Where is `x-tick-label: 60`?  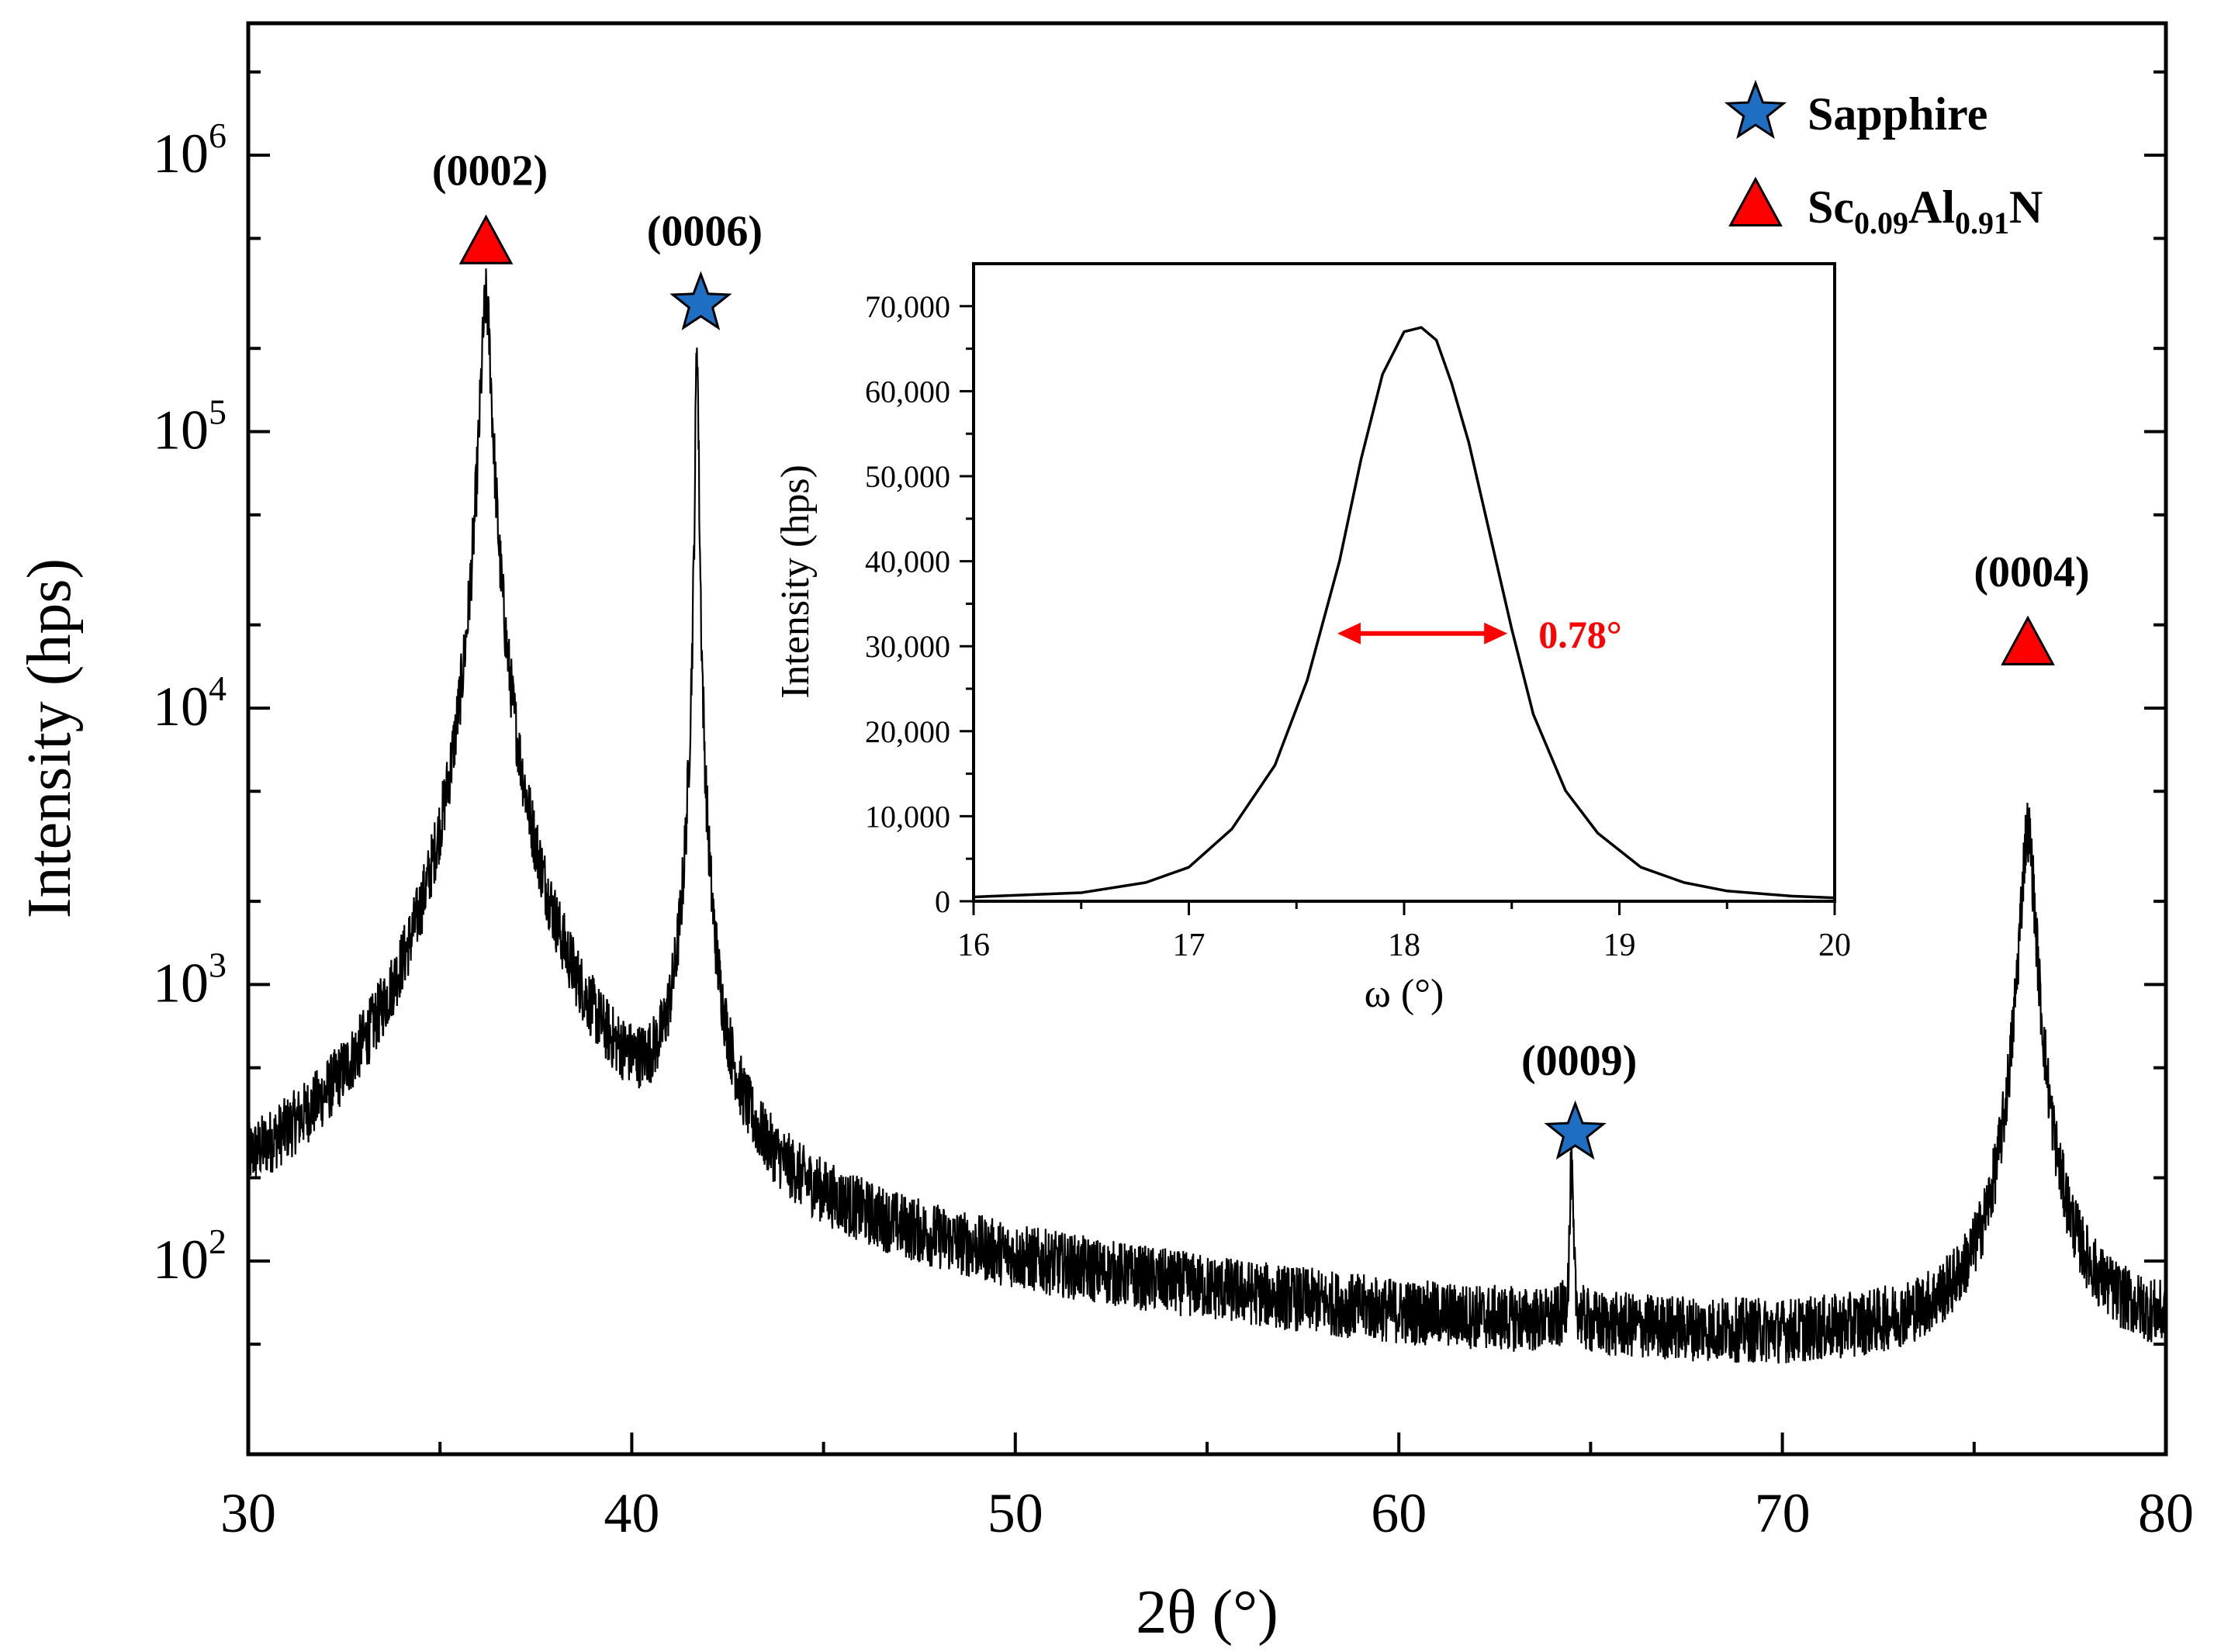 x-tick-label: 60 is located at coordinates (1399, 1513).